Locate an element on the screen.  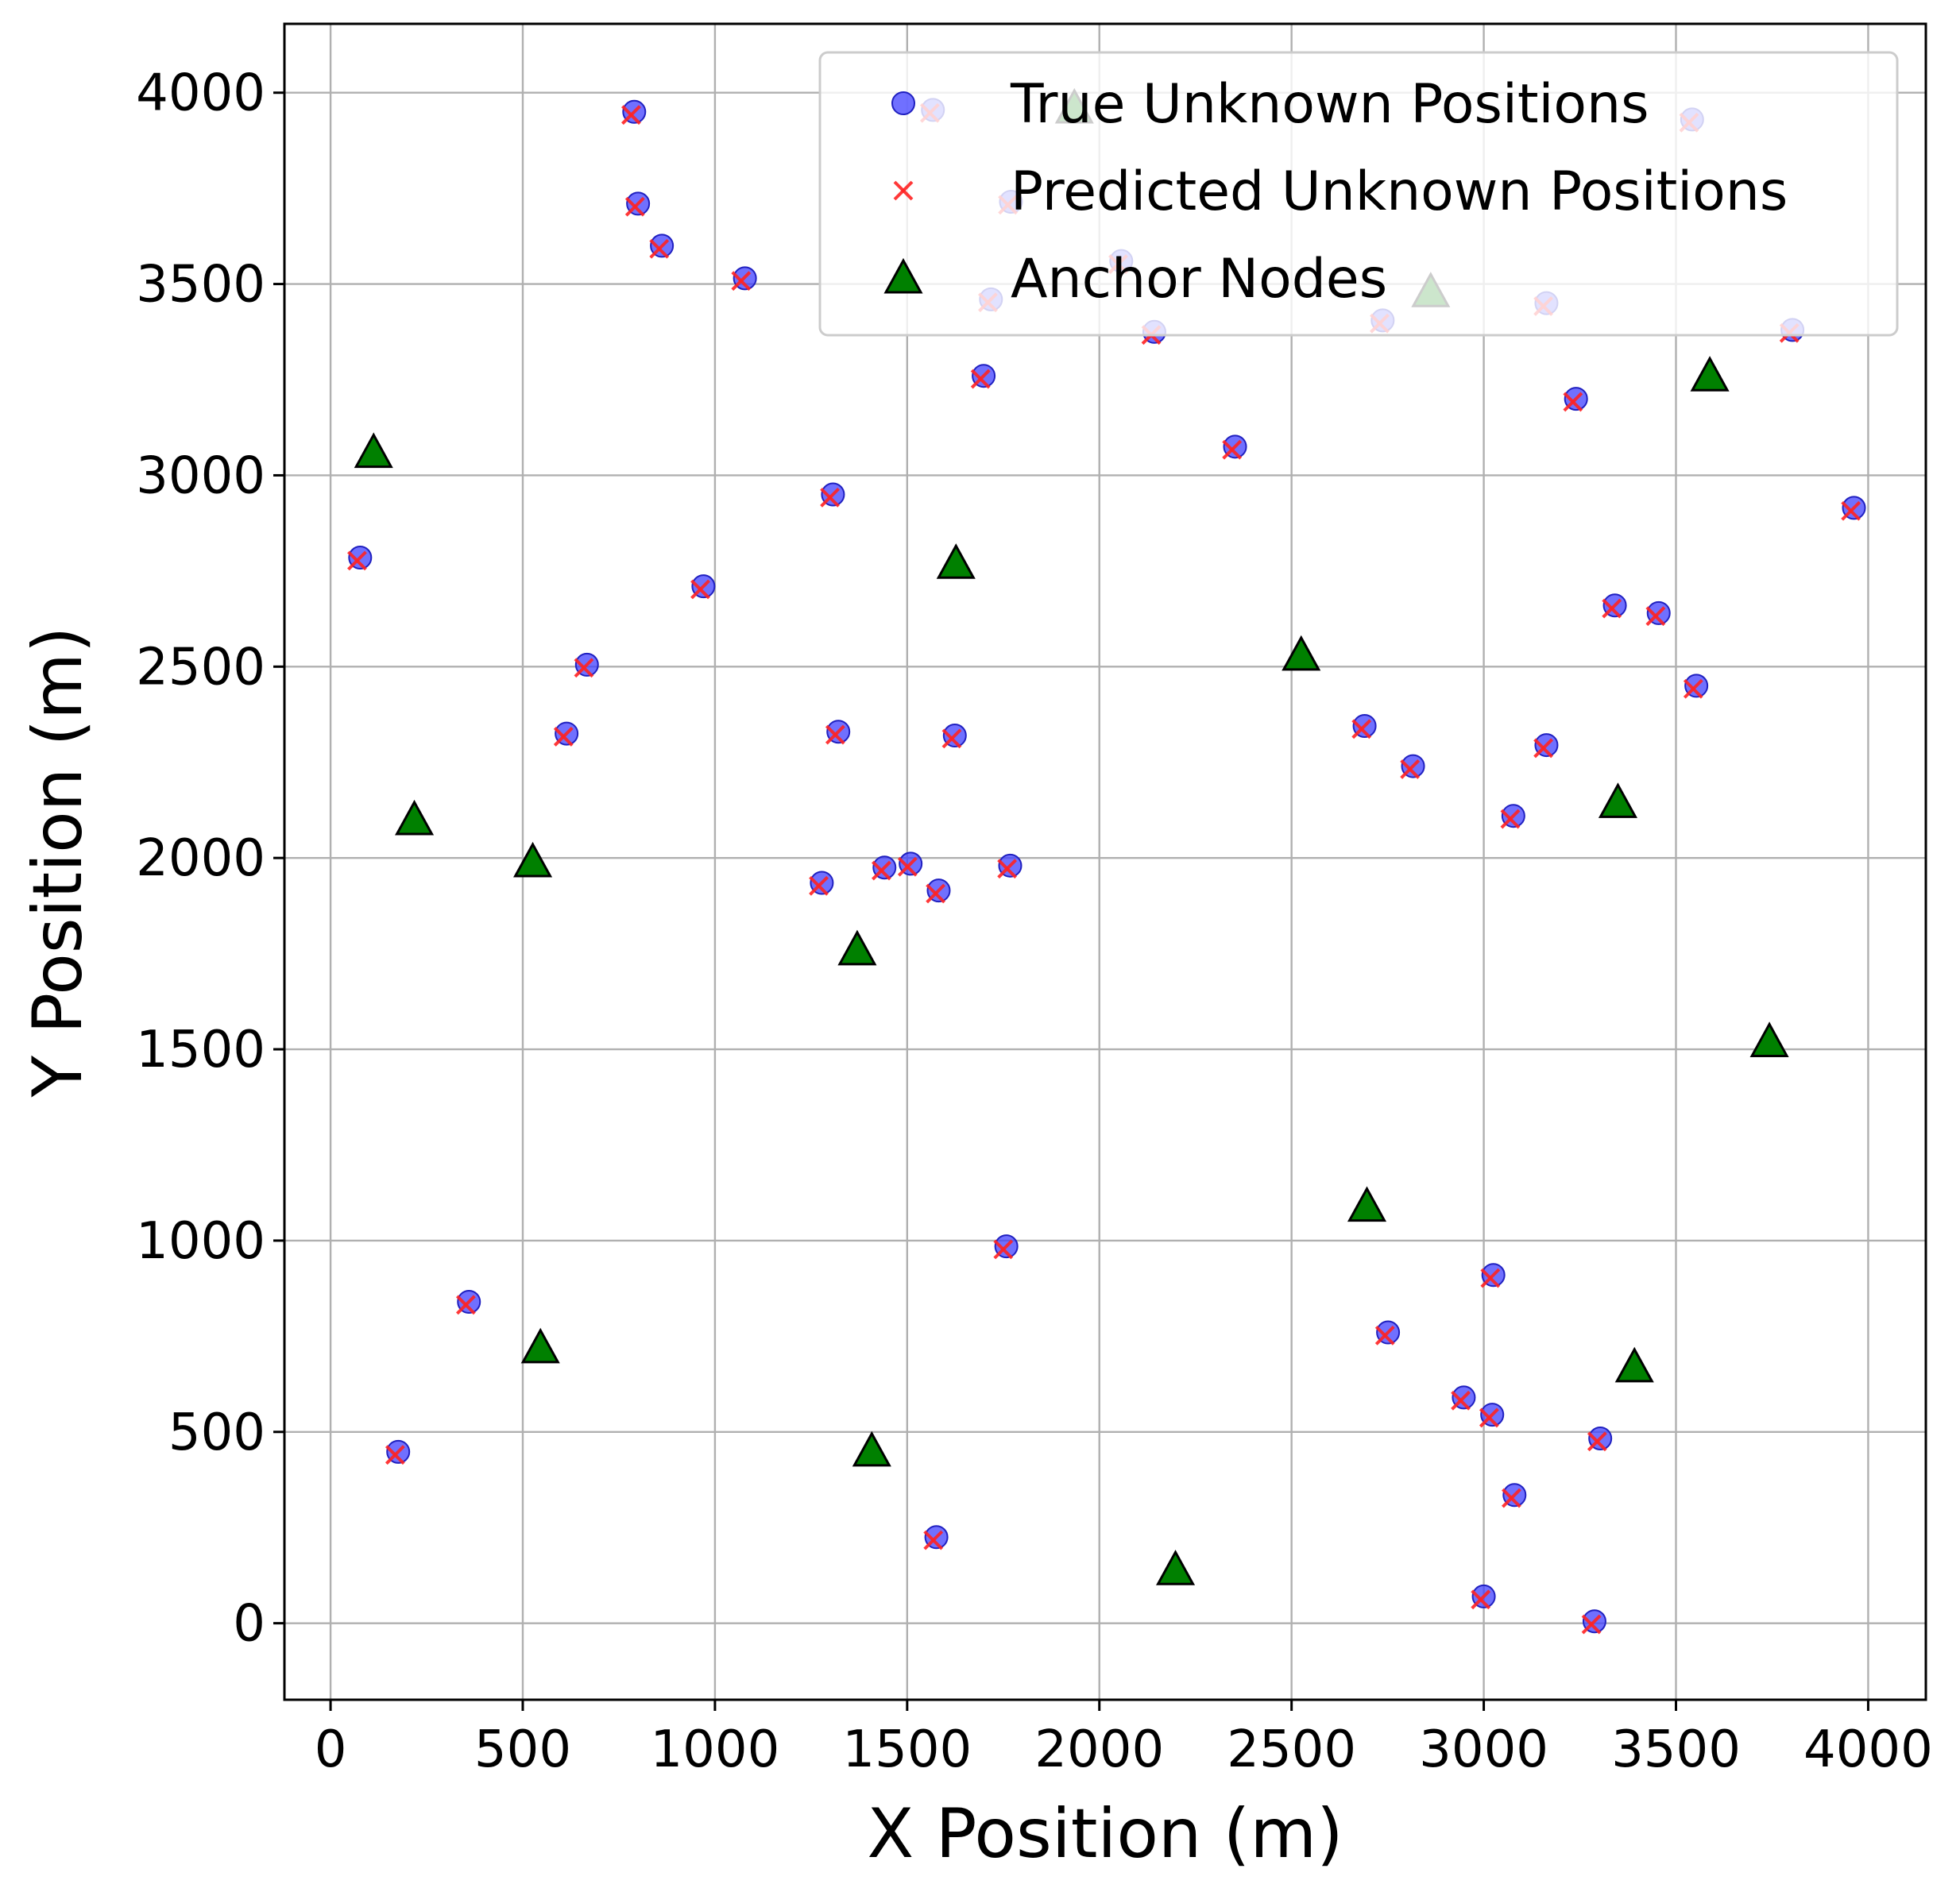
x-axis-label: X Position (m) is located at coordinates (1105, 1834).